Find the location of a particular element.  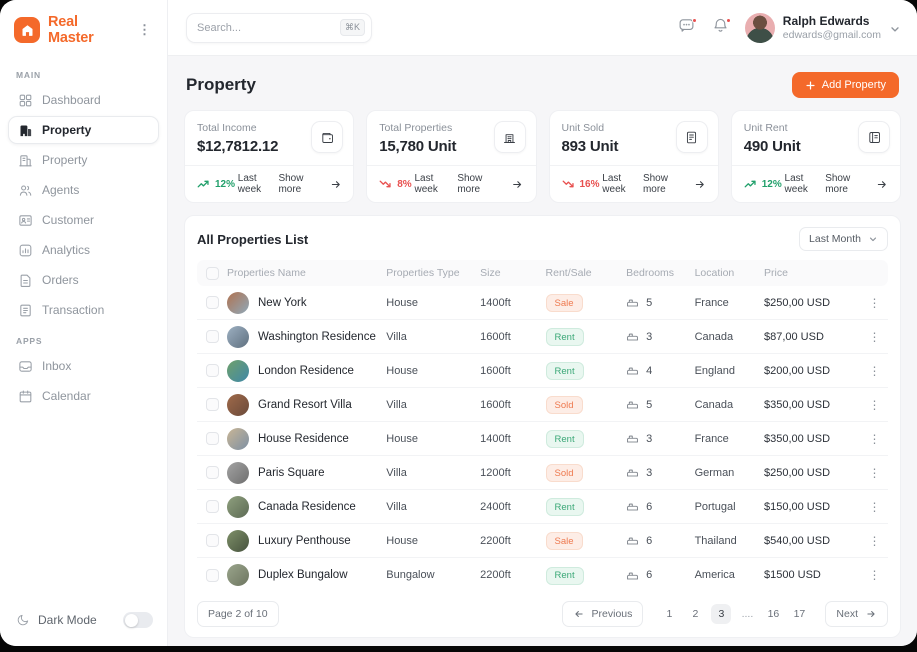

select-all-checkbox is located at coordinates (212, 273).